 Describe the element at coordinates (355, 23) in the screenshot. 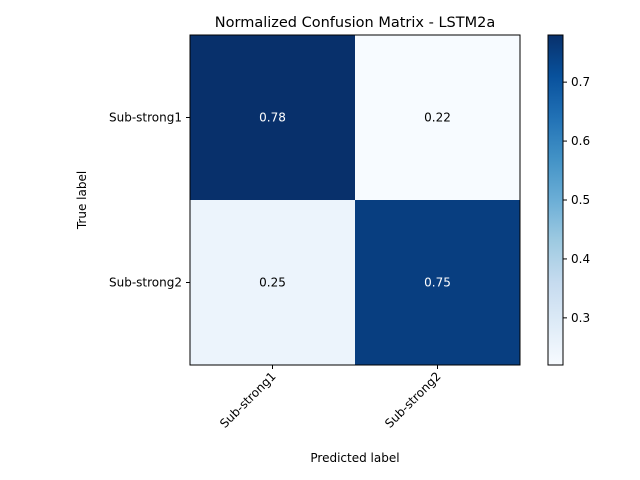

I see `chart-title: Normalized Confusion Matrix - LSTM2a` at that location.